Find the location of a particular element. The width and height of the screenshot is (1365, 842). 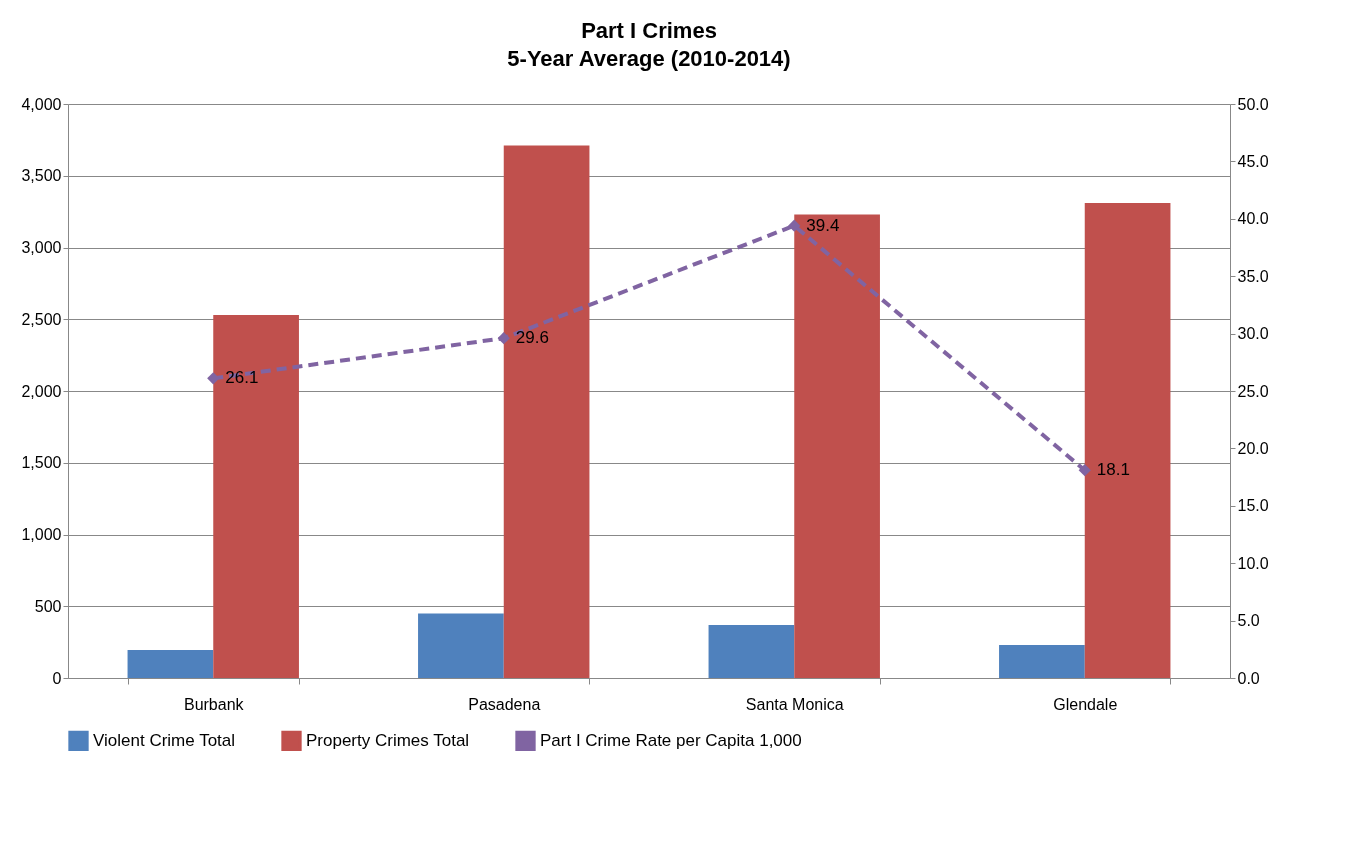

chart-title: Part I Crimes is located at coordinates (649, 30).